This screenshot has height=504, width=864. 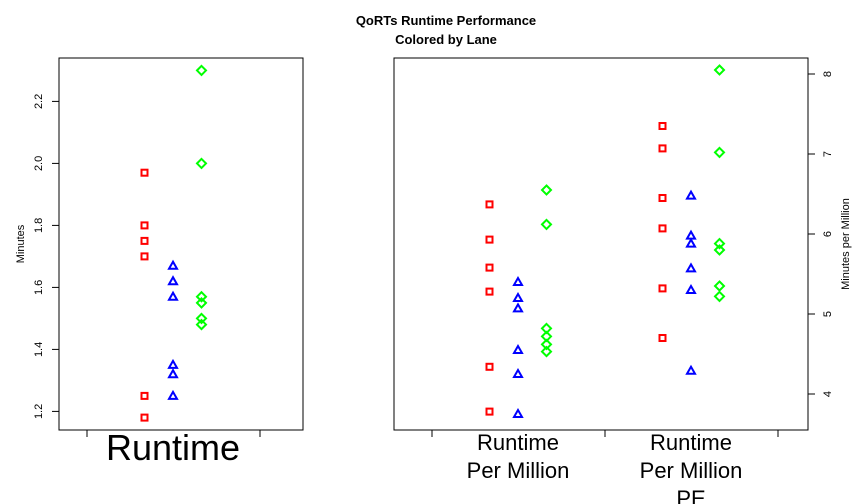 What do you see at coordinates (846, 244) in the screenshot?
I see `y-axis-label: Minutes per Million` at bounding box center [846, 244].